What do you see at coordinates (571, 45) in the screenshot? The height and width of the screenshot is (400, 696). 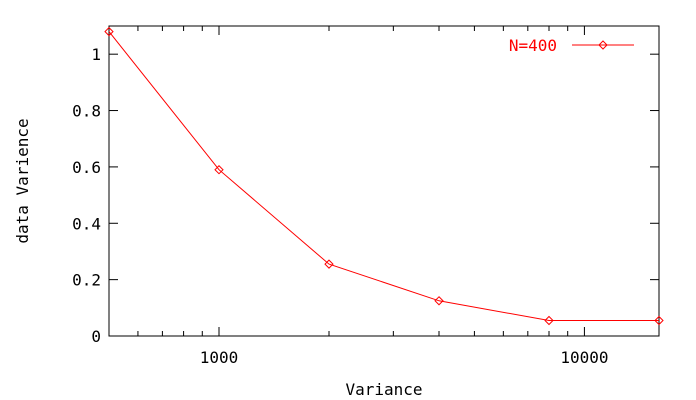 I see `legend: N=400` at bounding box center [571, 45].